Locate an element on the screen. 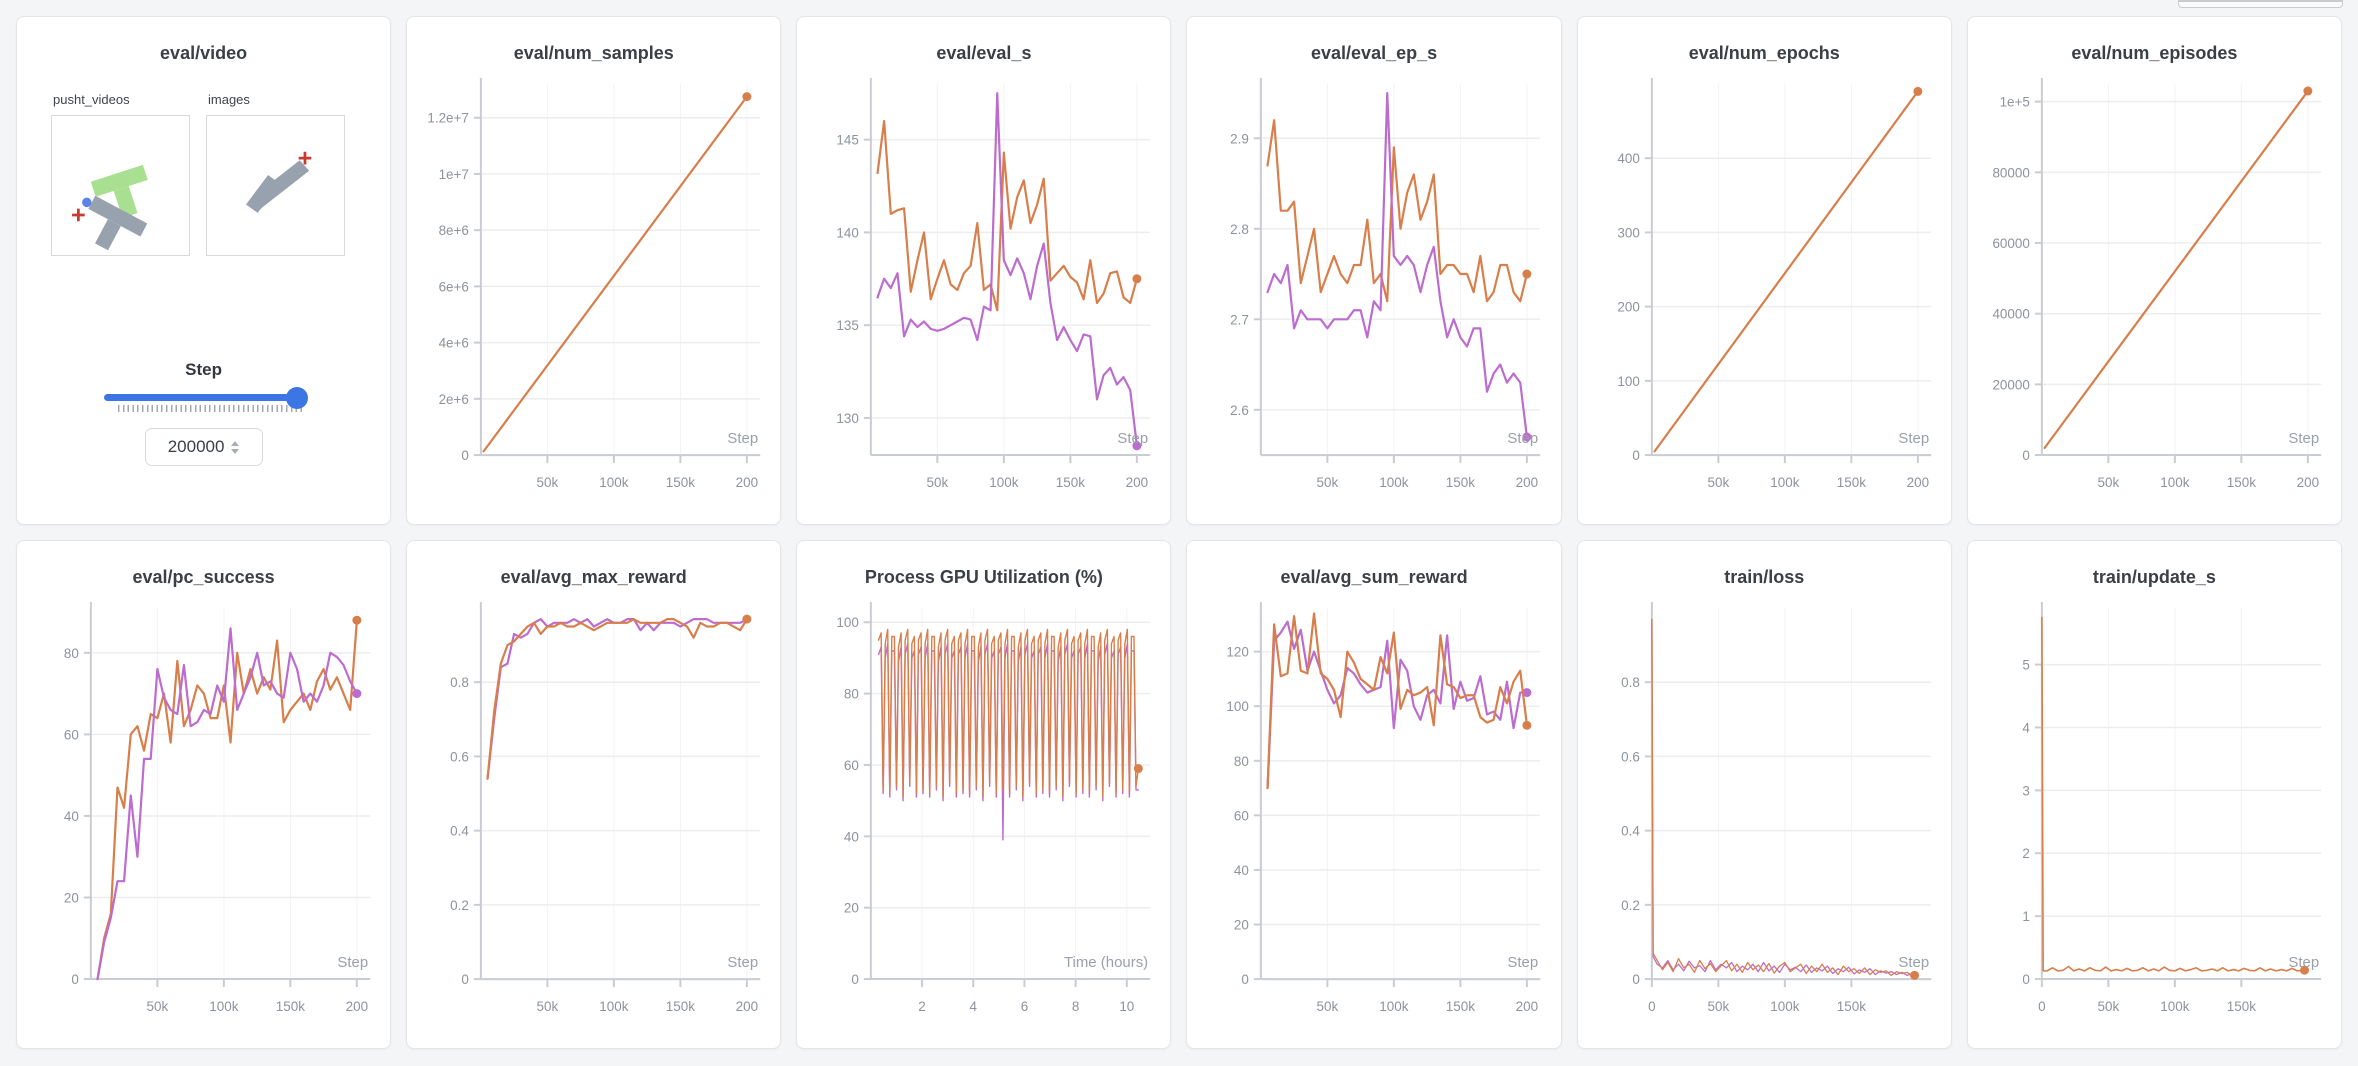 The height and width of the screenshot is (1066, 2358). step-slider-label: Step is located at coordinates (203, 369).